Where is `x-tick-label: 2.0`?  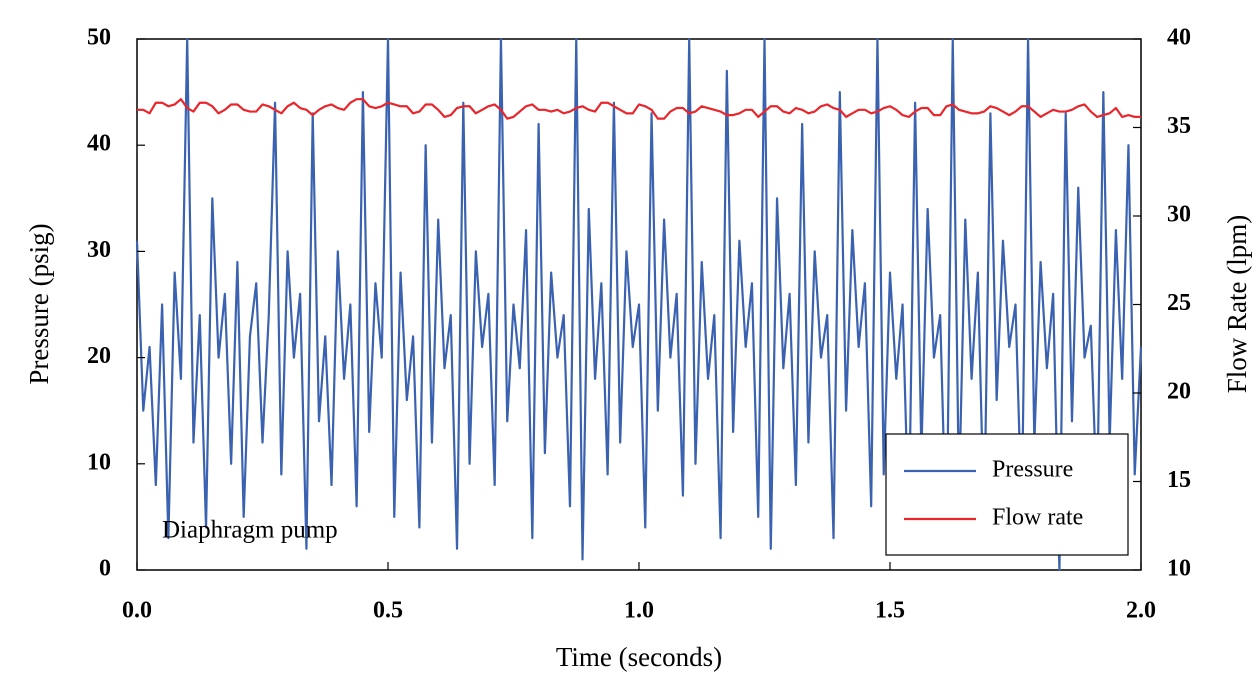 x-tick-label: 2.0 is located at coordinates (1141, 611).